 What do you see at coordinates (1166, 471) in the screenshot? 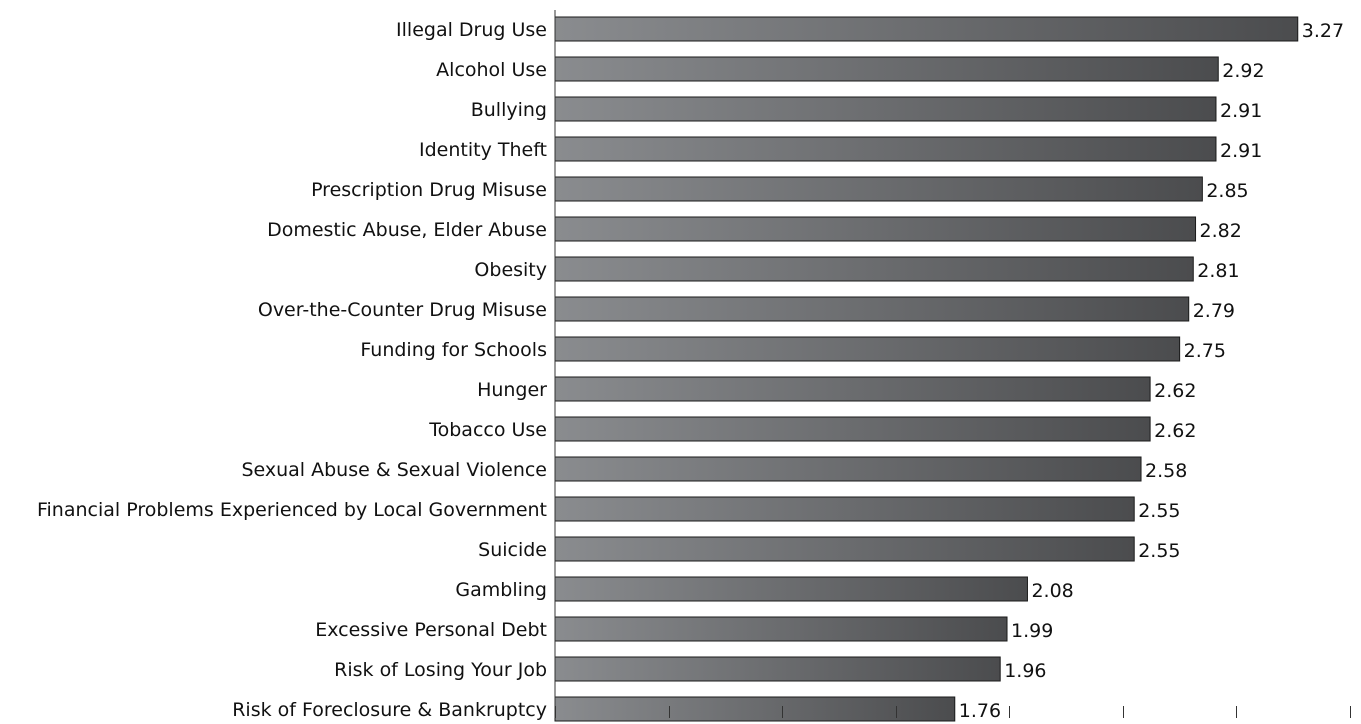
I see `data-label: 2.58` at bounding box center [1166, 471].